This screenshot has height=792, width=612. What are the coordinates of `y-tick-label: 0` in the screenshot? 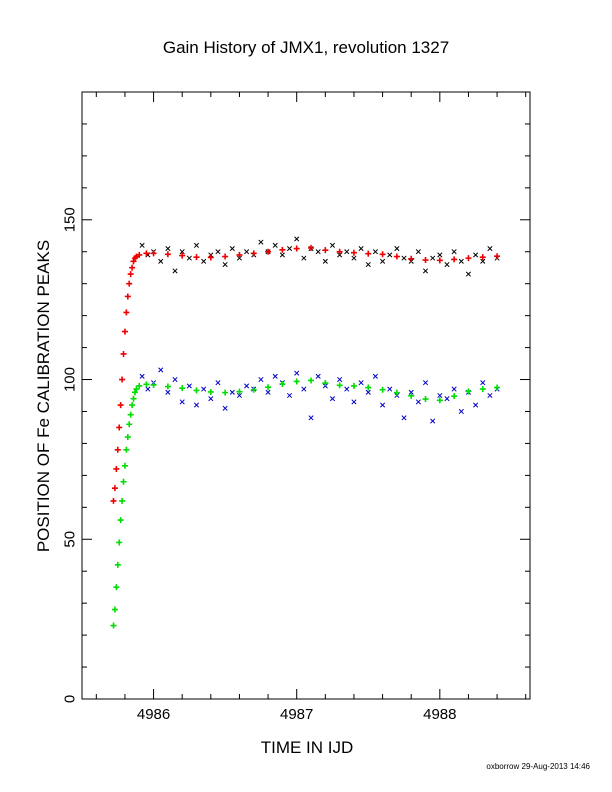 It's located at (70, 699).